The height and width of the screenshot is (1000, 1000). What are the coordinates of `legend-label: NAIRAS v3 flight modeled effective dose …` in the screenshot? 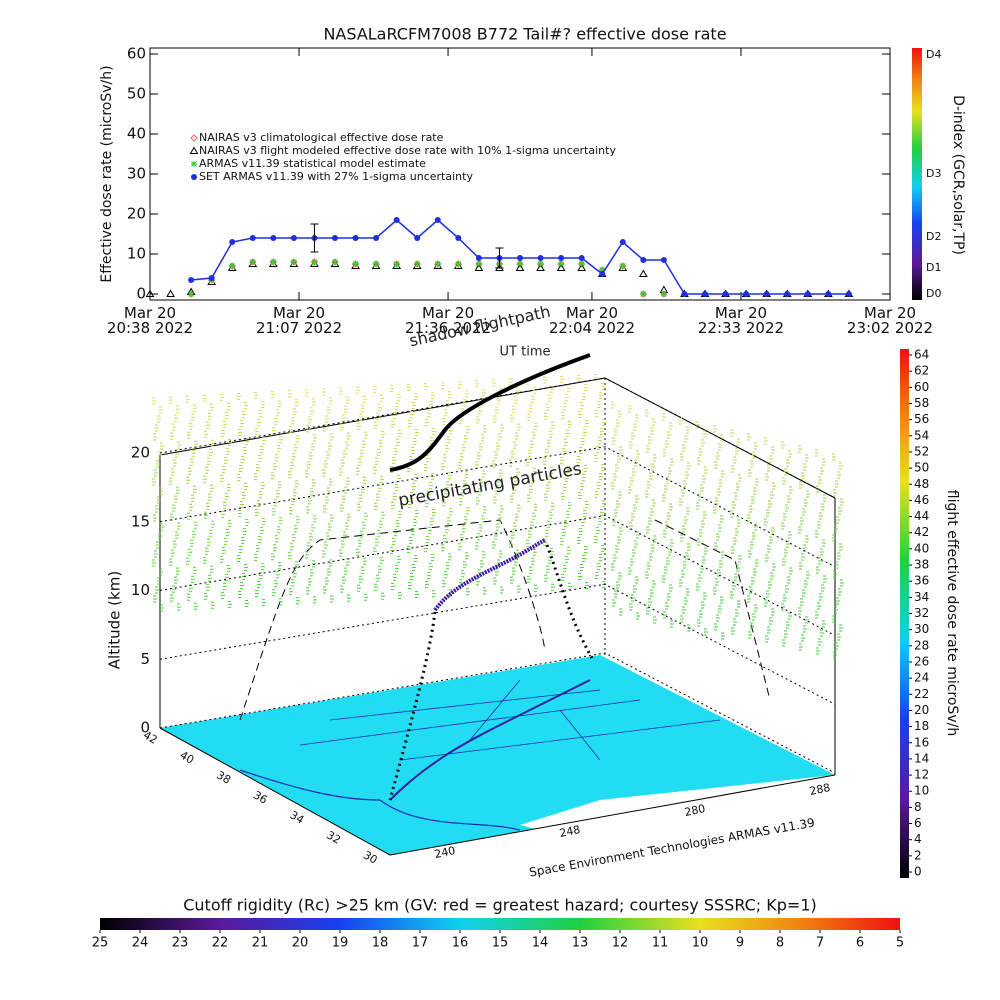 It's located at (407, 150).